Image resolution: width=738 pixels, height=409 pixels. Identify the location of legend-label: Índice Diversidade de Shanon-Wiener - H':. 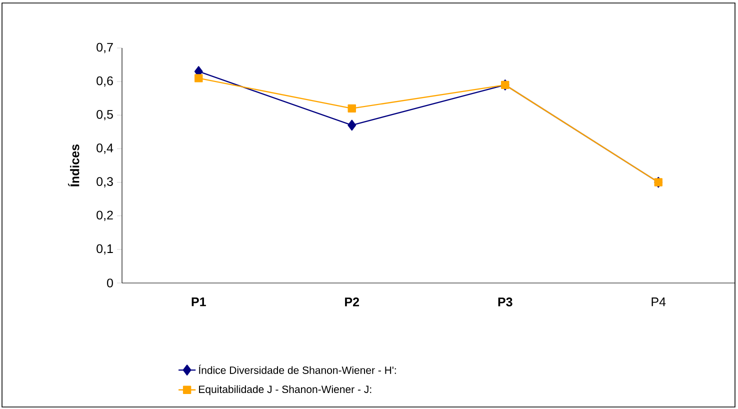
(297, 369).